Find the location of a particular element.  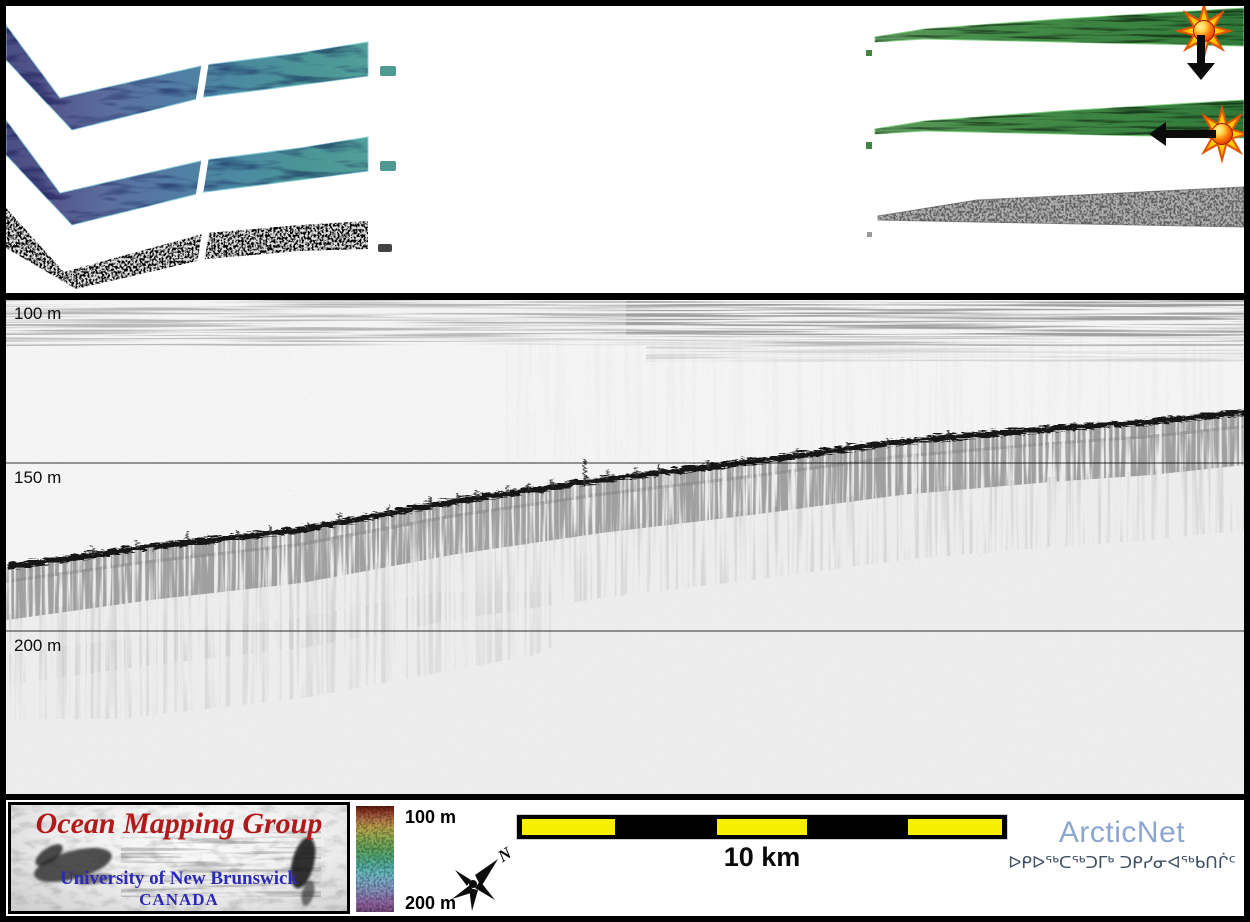

omg-university: University of New Brunswick is located at coordinates (179, 878).